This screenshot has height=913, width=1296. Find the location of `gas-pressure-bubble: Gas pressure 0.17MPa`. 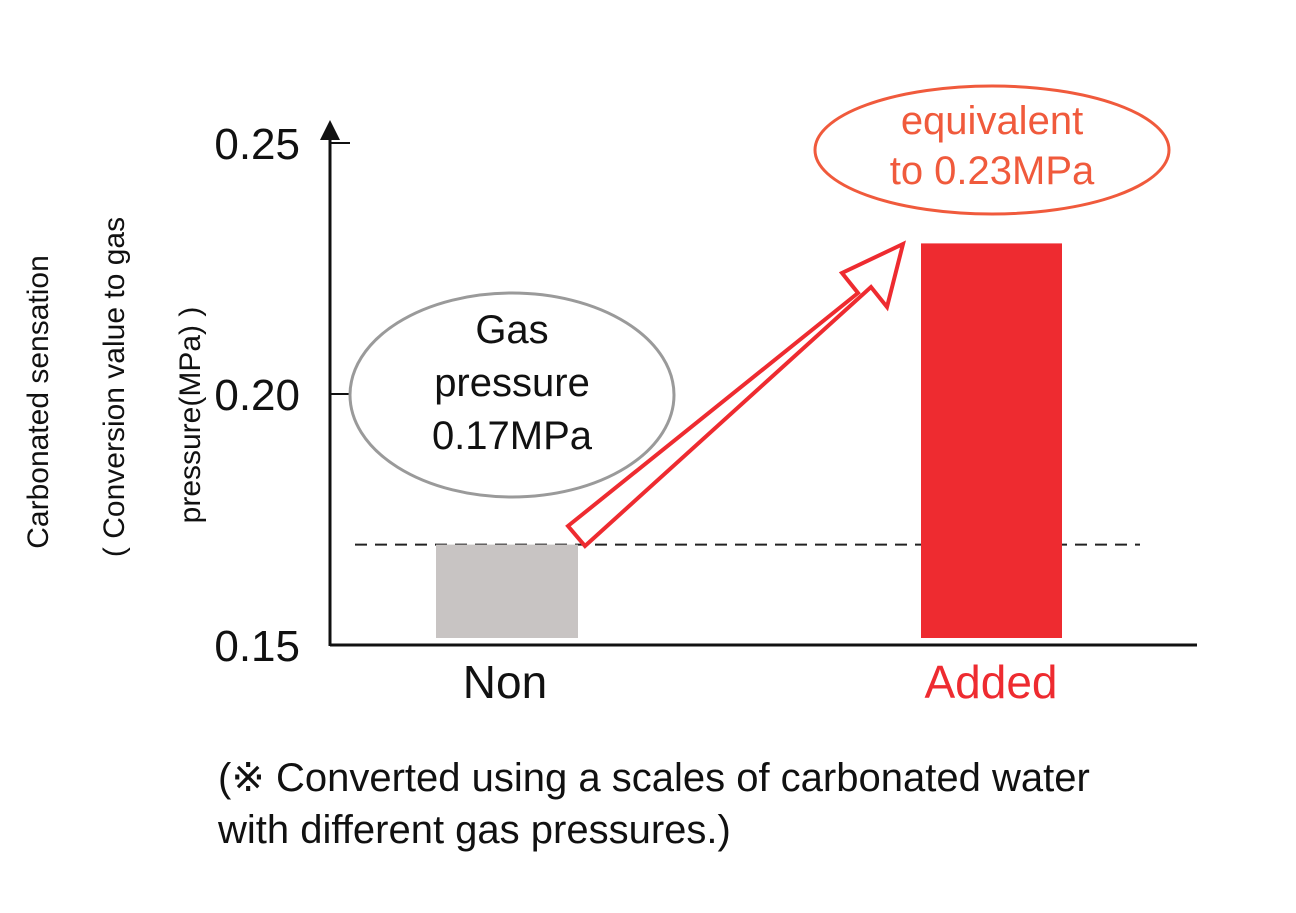

gas-pressure-bubble: Gas pressure 0.17MPa is located at coordinates (512, 395).